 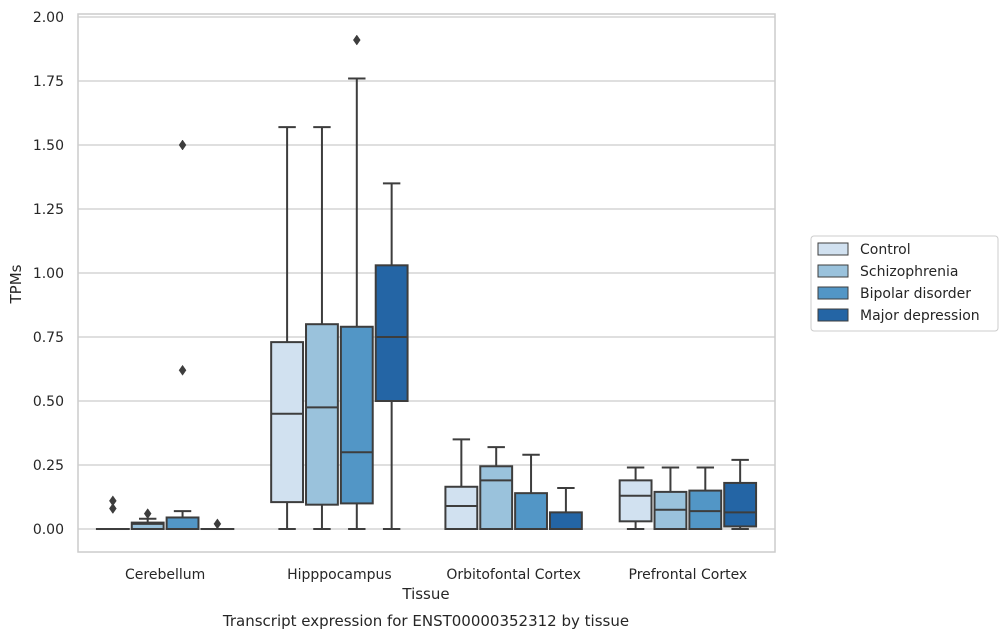 I want to click on box-orbitofontal-cortex-bipolar-disorder, so click(x=531, y=492).